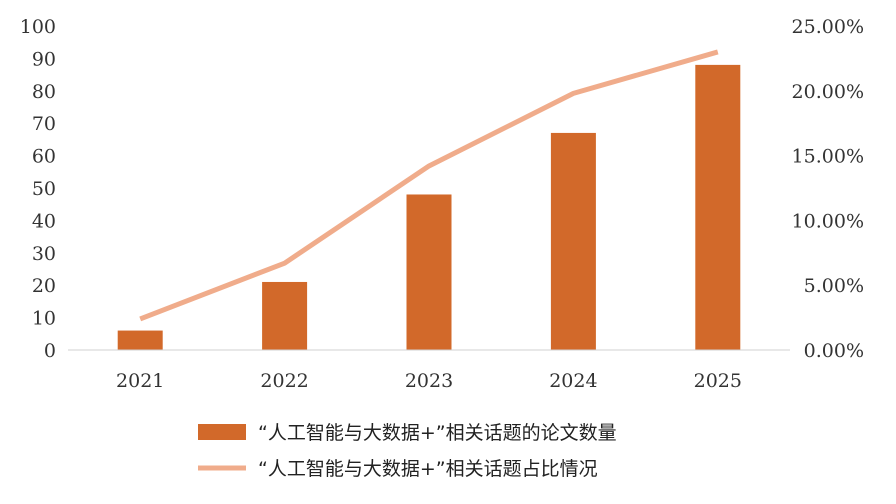 The width and height of the screenshot is (896, 504). Describe the element at coordinates (437, 433) in the screenshot. I see `legend-bar-label: “人工智能与大数据+”相关话题的论文数量` at that location.